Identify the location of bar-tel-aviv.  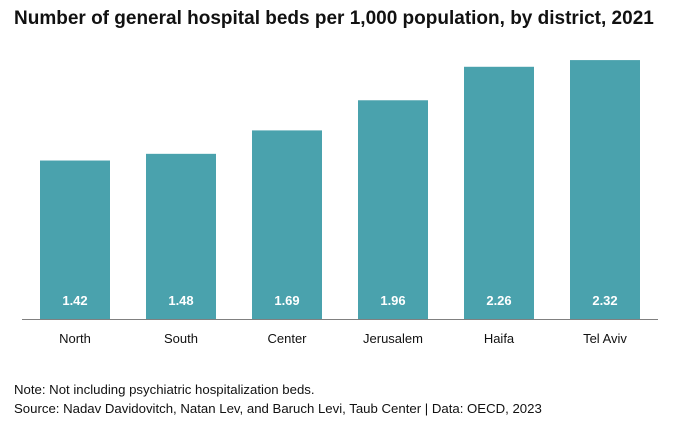
(605, 189).